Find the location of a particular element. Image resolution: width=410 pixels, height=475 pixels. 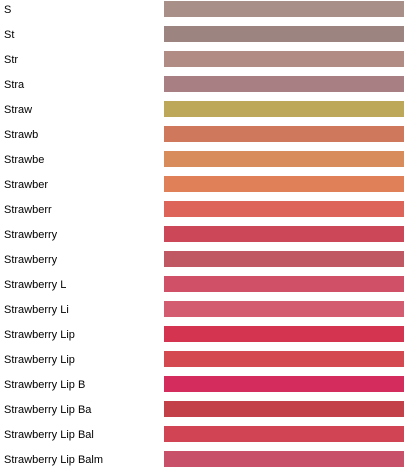

swatch-row: Straw is located at coordinates (205, 112).